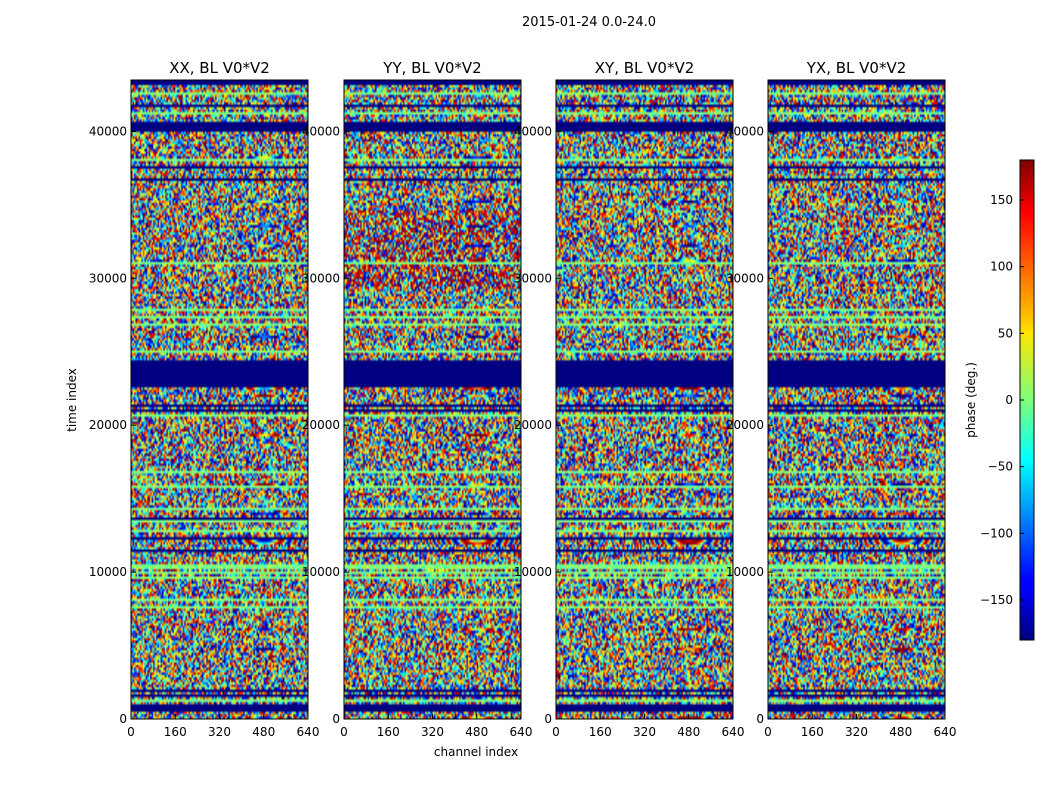 This screenshot has width=1050, height=800. Describe the element at coordinates (589, 22) in the screenshot. I see `figure-suptitle: 2015-01-24 0.0-24.0` at that location.